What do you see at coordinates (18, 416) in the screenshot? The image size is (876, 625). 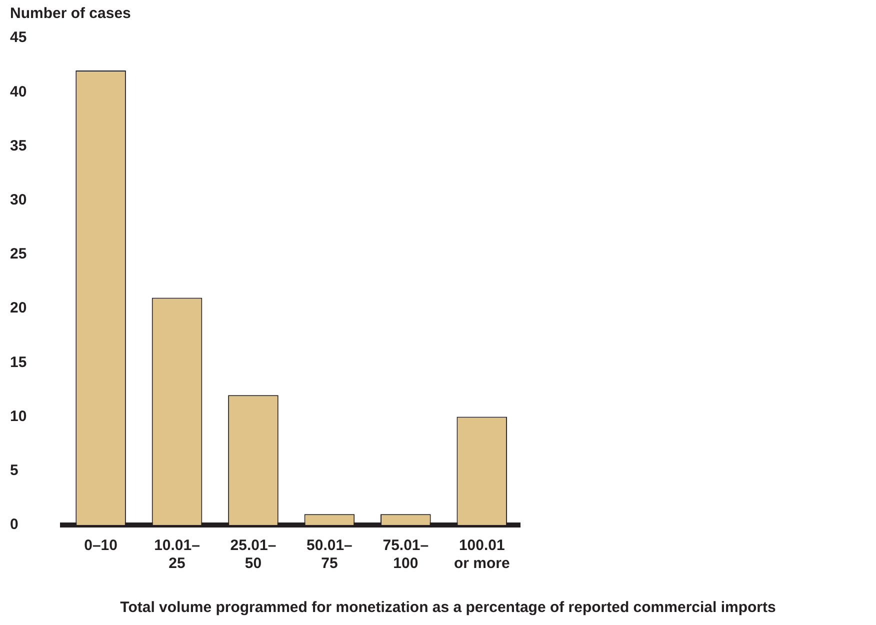 I see `y-tick-label: 10` at bounding box center [18, 416].